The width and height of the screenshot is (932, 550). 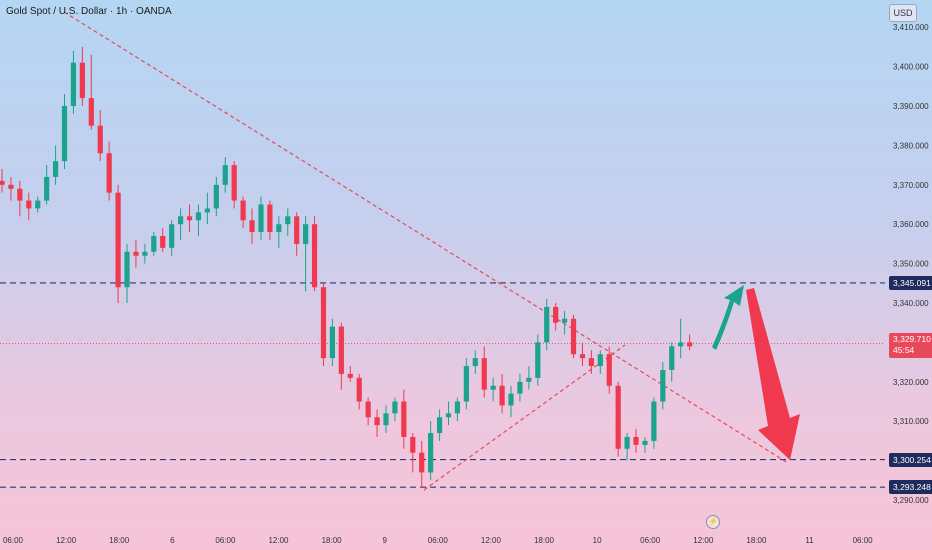 What do you see at coordinates (911, 67) in the screenshot?
I see `y-tick-label: 3,400.000` at bounding box center [911, 67].